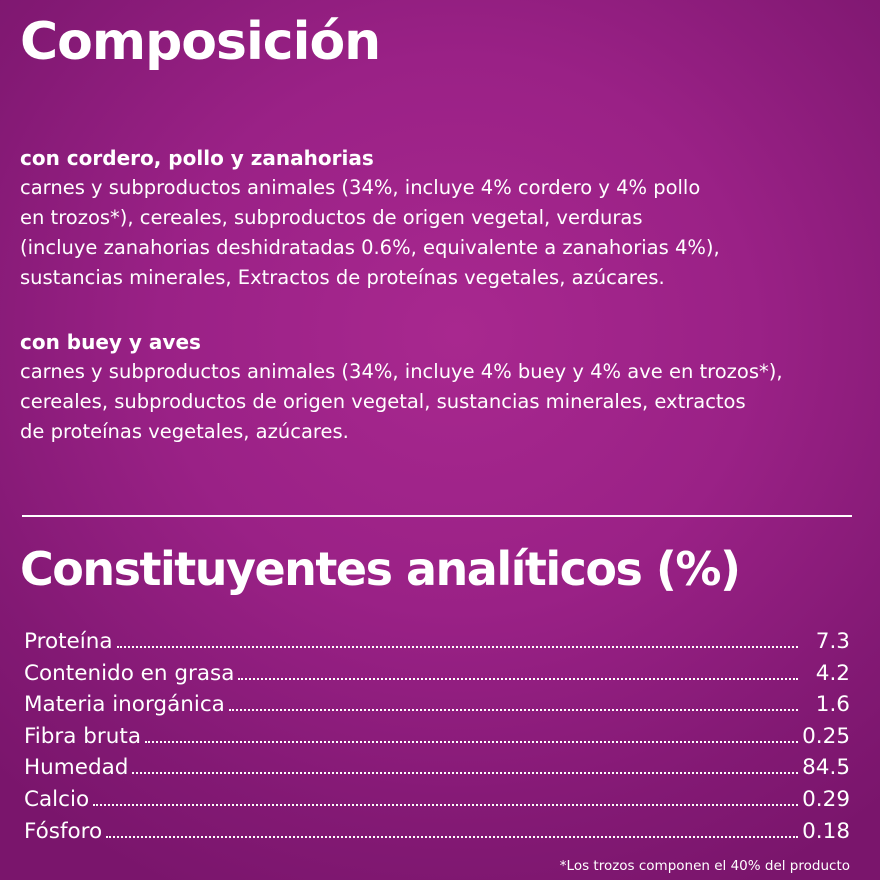 The height and width of the screenshot is (880, 880). Describe the element at coordinates (63, 831) in the screenshot. I see `row-label: Fósforo` at that location.